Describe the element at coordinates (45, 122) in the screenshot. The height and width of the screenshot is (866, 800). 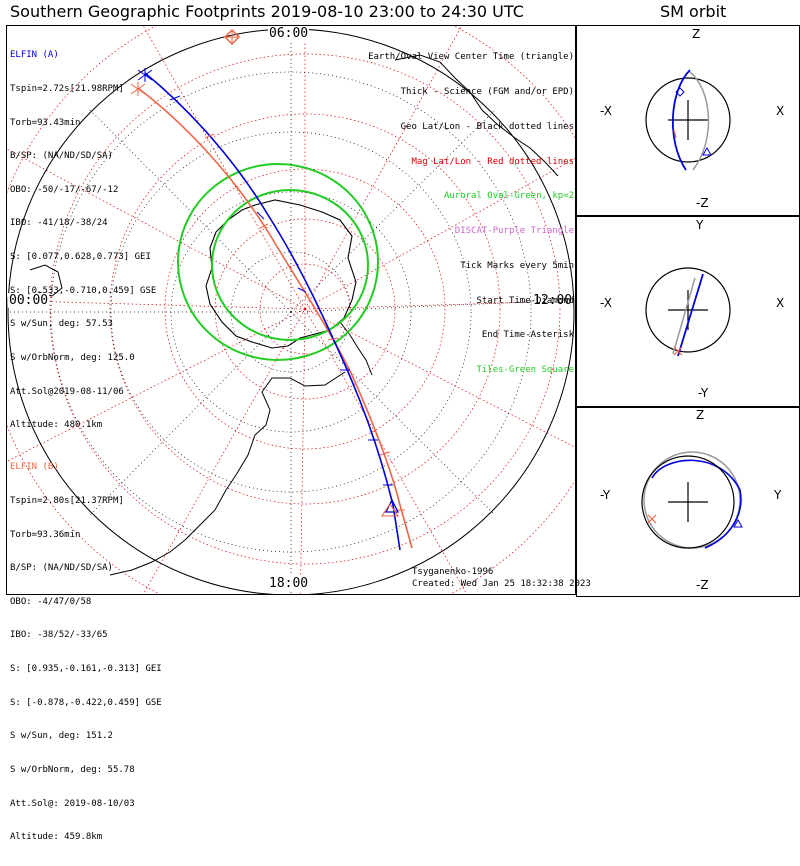
I see `elfin-a-line: Torb=93.43min` at that location.